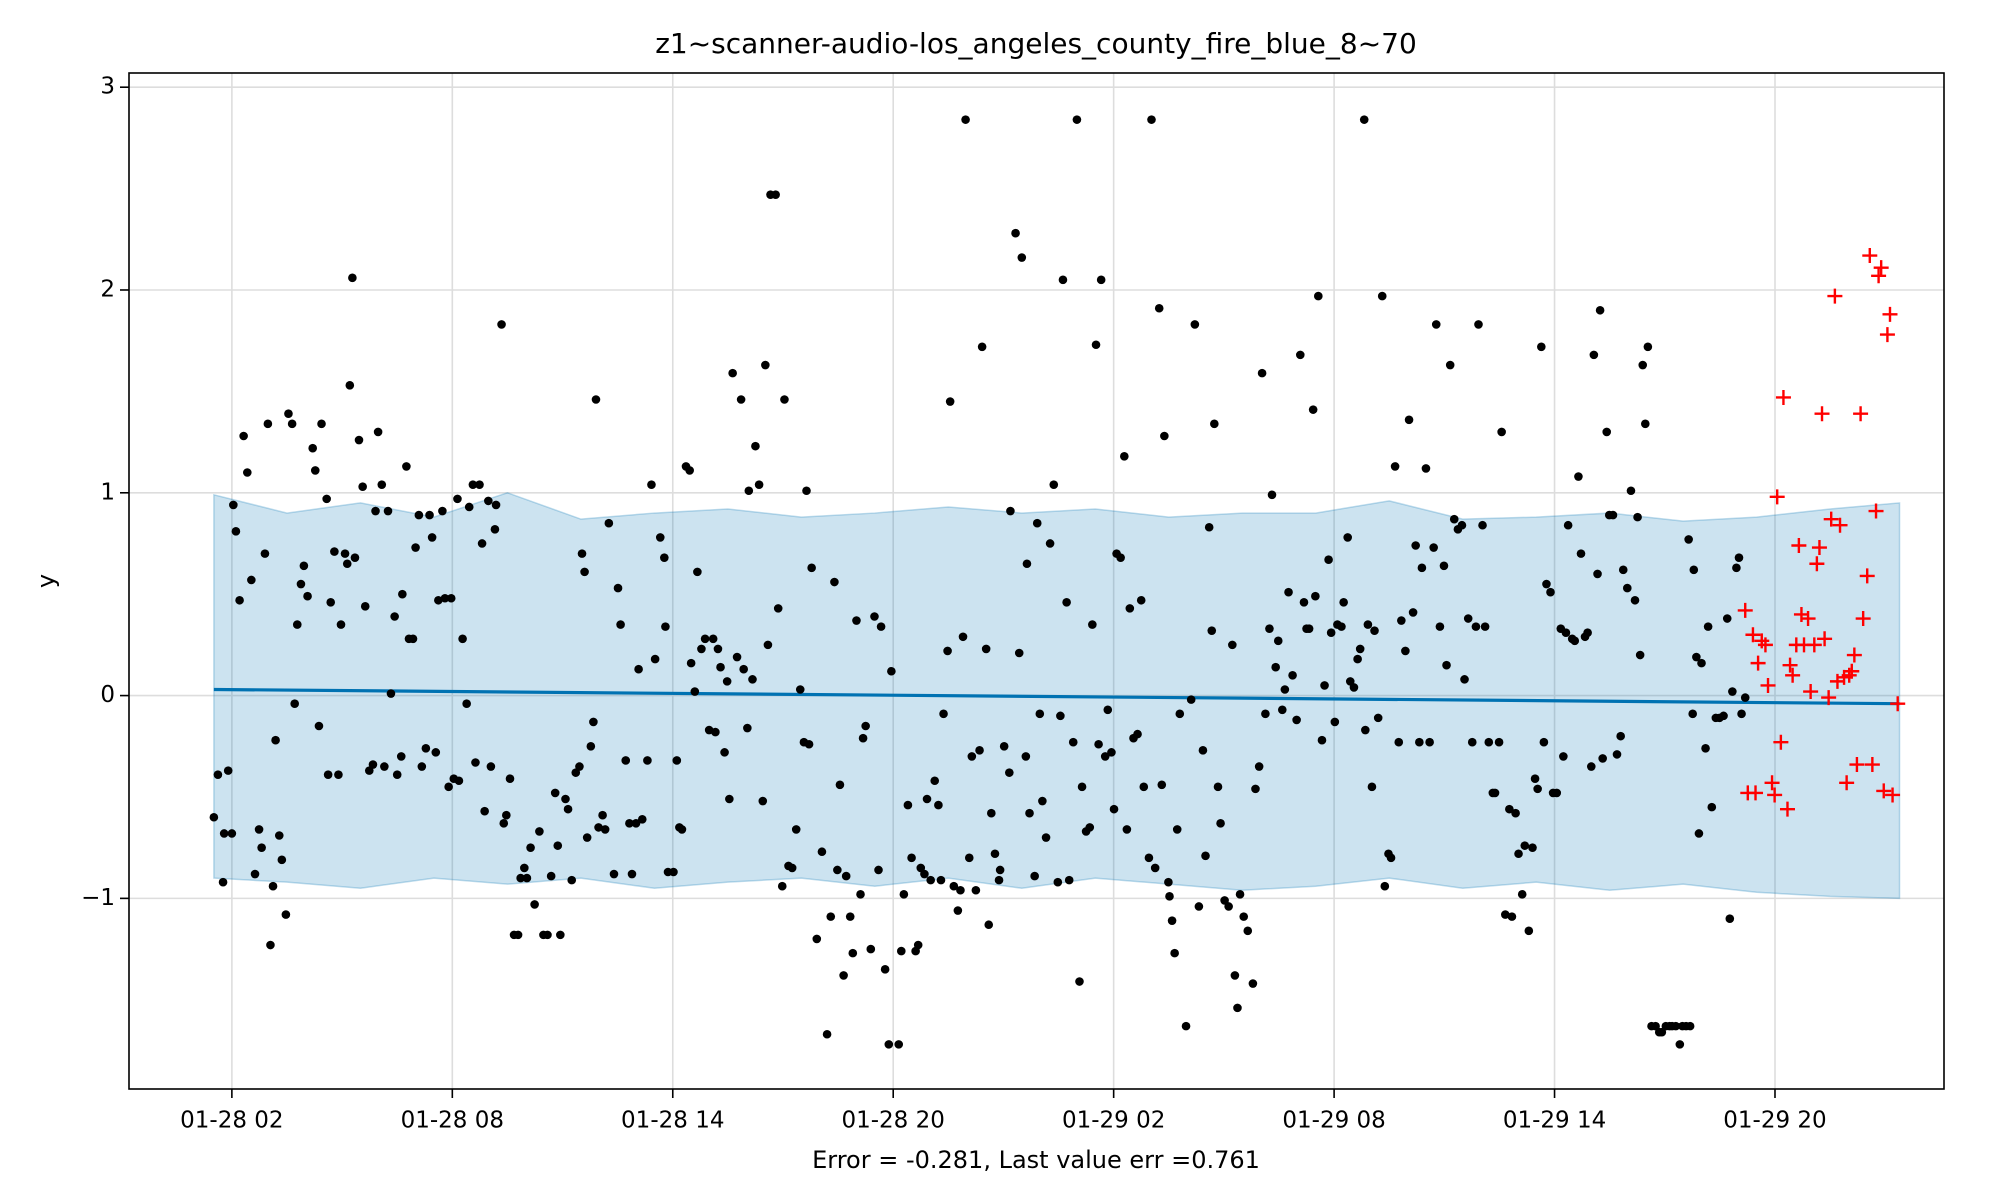 This screenshot has height=1200, width=2000. I want to click on x-tick-label: 01-28 02, so click(231, 1121).